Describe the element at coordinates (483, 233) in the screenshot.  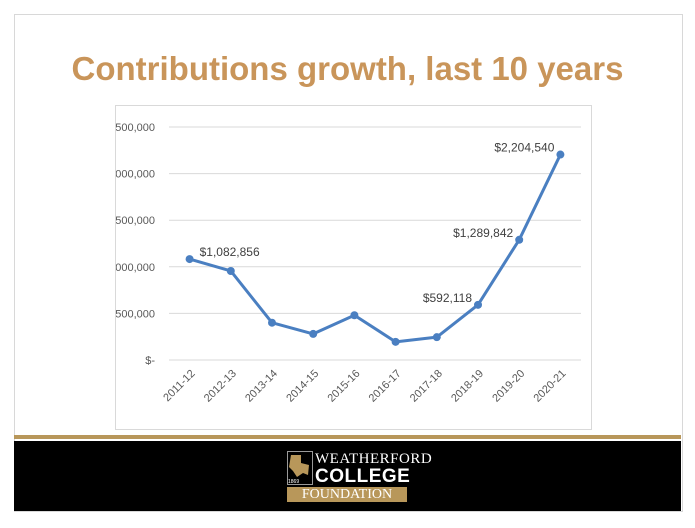
I see `data-label: $1,289,842` at that location.